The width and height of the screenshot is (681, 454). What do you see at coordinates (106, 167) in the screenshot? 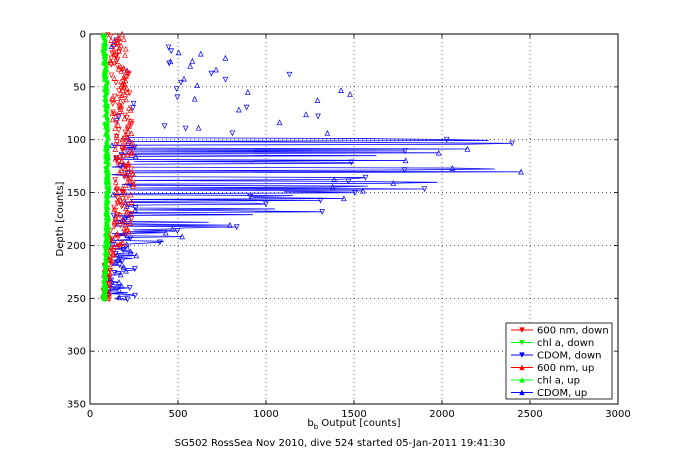
I see `chl-a-series` at bounding box center [106, 167].